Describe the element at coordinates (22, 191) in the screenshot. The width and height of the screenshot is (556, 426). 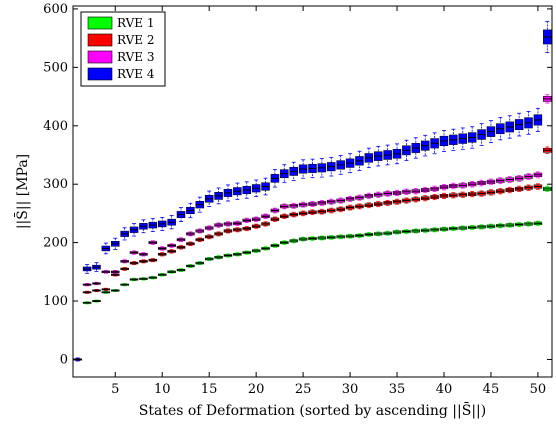
I see `y-axis-label: ||S̄|| [MPa]` at that location.